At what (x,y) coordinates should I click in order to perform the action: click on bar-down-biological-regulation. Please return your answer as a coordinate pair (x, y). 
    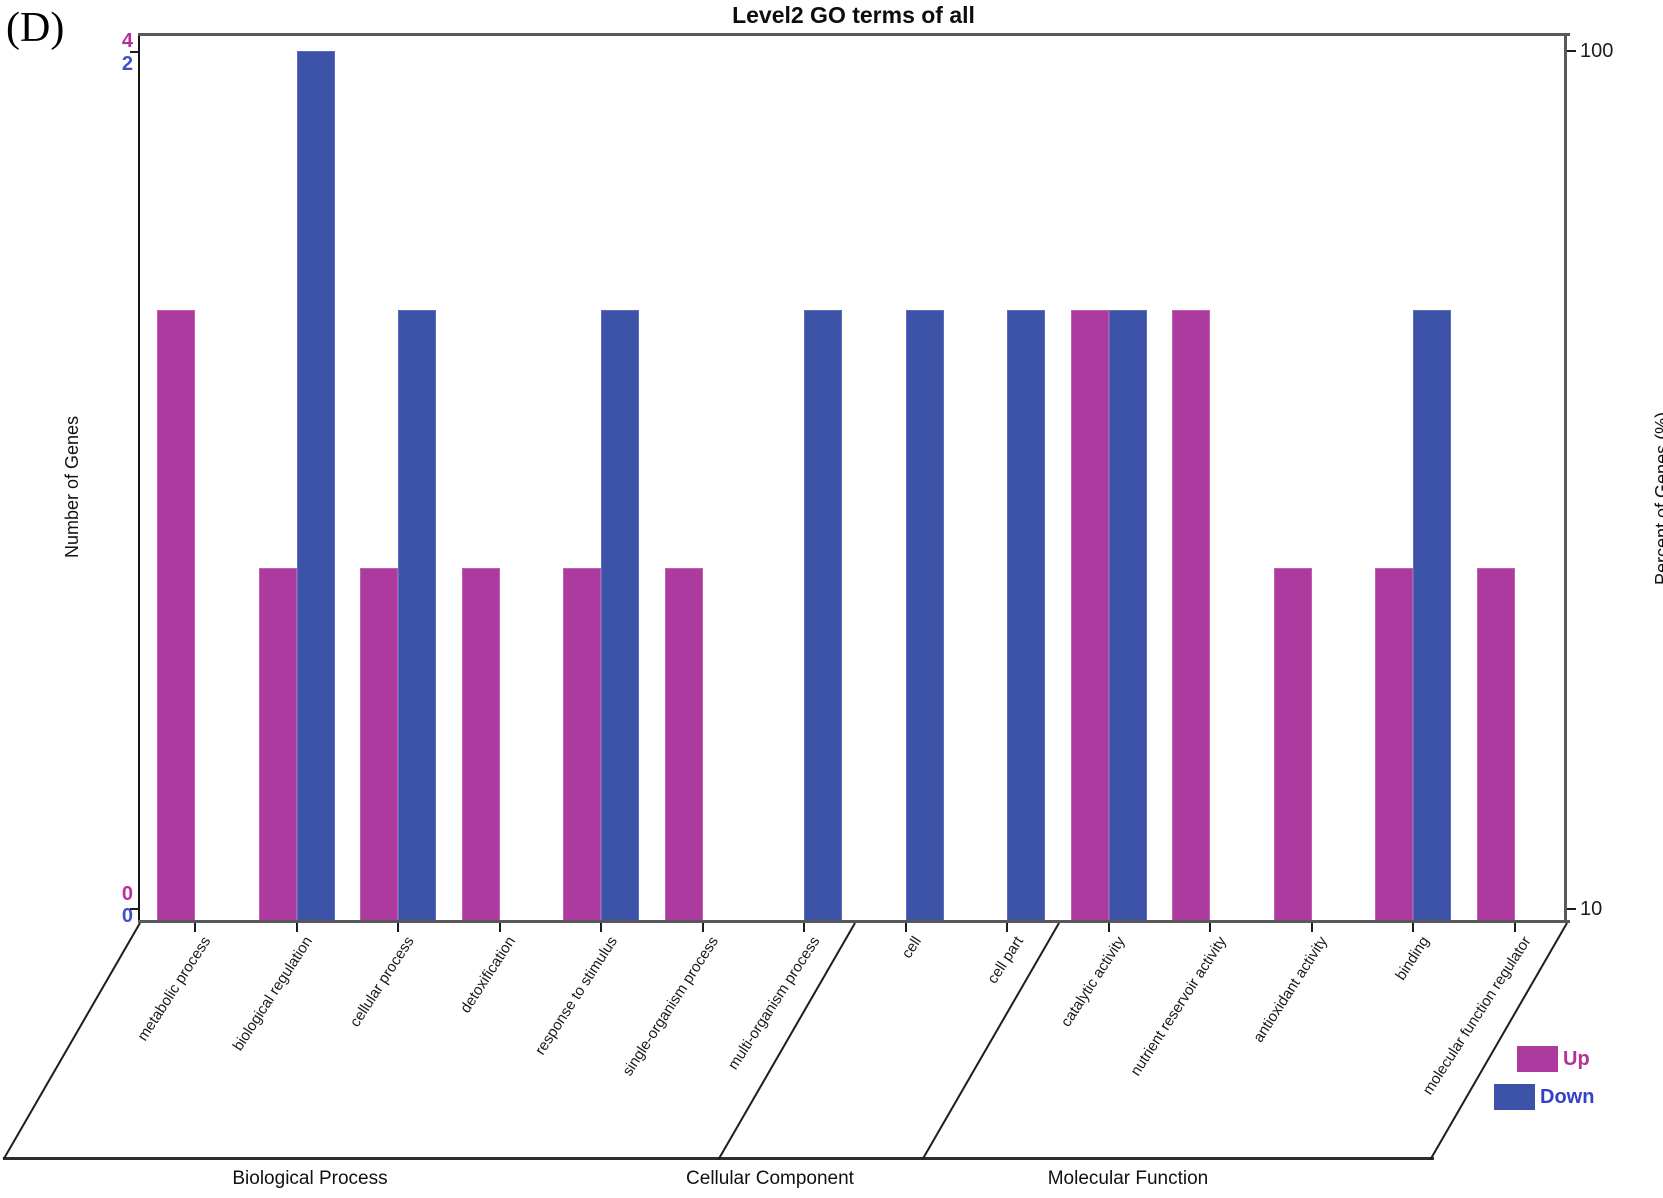
    Looking at the image, I should click on (315, 487).